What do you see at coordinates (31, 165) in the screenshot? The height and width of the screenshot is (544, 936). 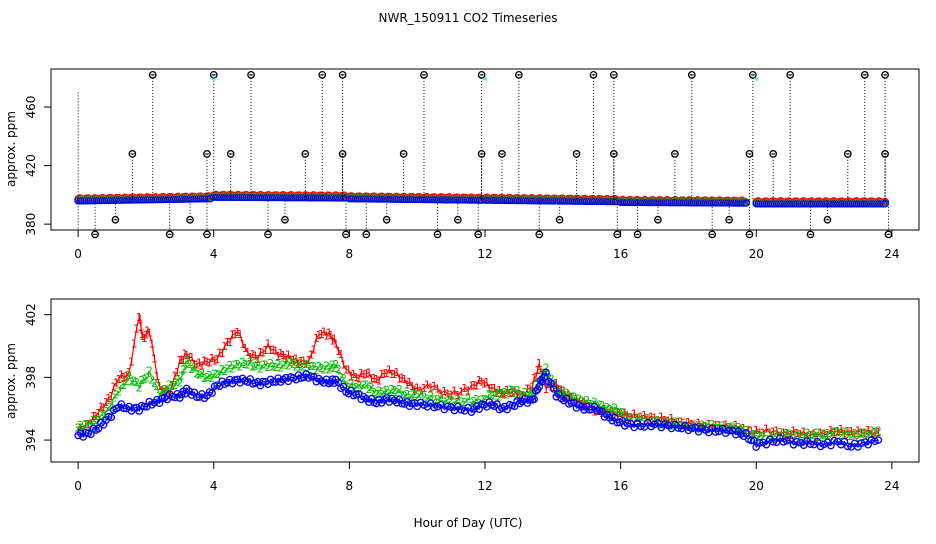 I see `top-y-tick-label: 420` at bounding box center [31, 165].